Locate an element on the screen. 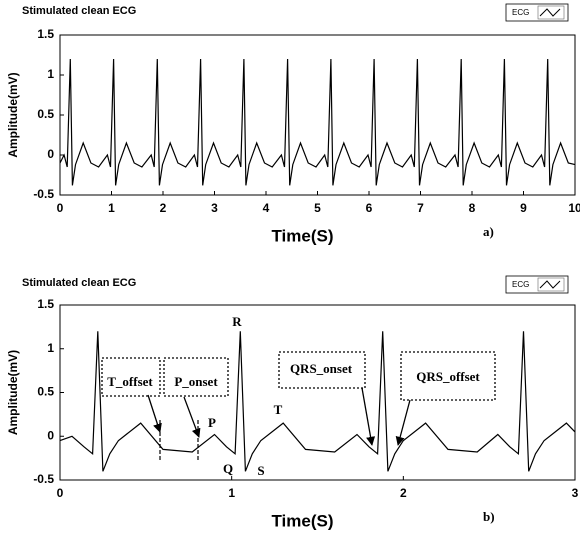 The image size is (580, 540). annotation: P is located at coordinates (212, 422).